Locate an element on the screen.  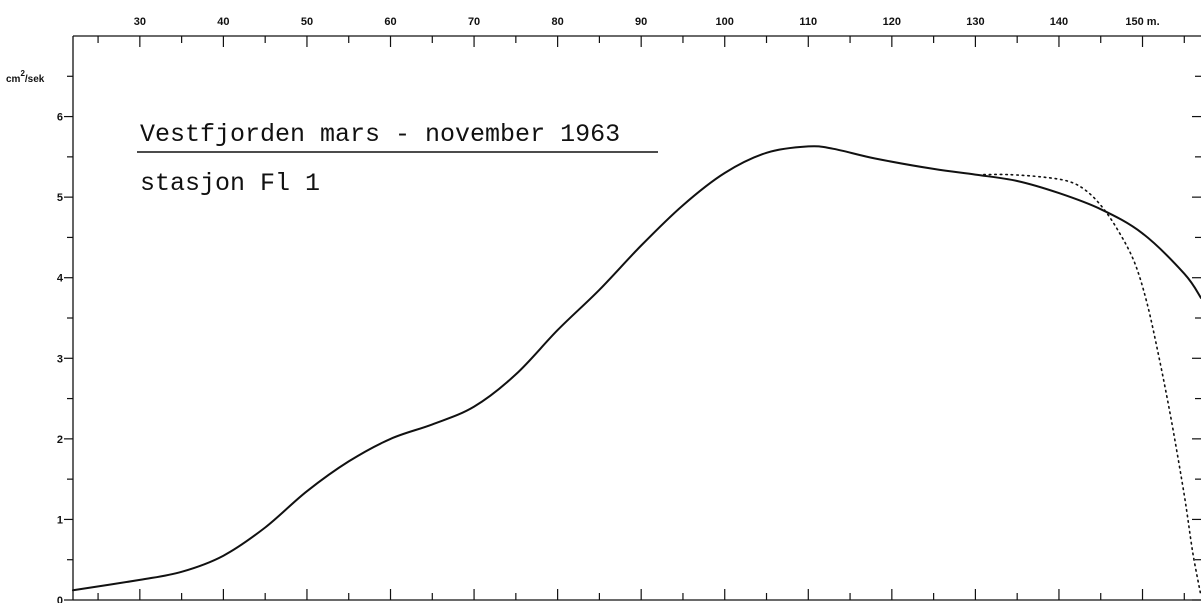
y-tick-label: 4 is located at coordinates (60, 279).